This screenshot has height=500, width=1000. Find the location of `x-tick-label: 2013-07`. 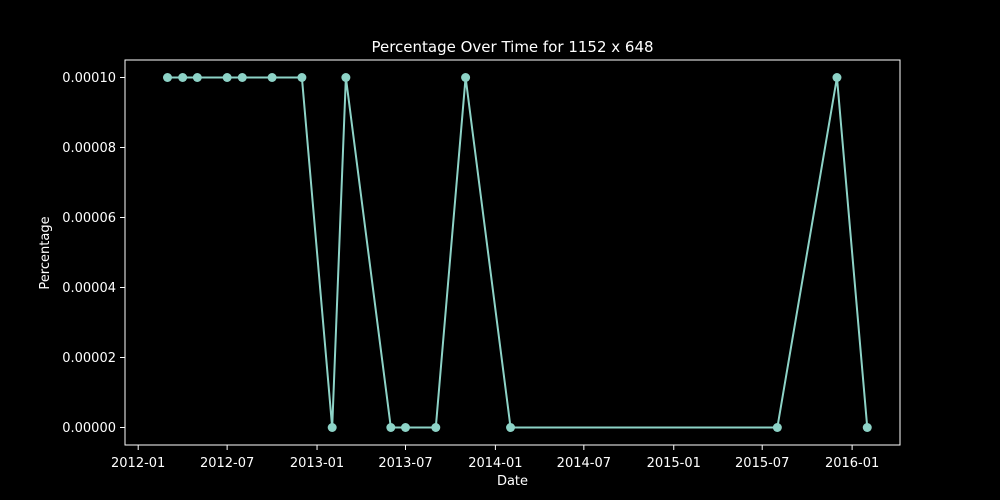

x-tick-label: 2013-07 is located at coordinates (405, 463).